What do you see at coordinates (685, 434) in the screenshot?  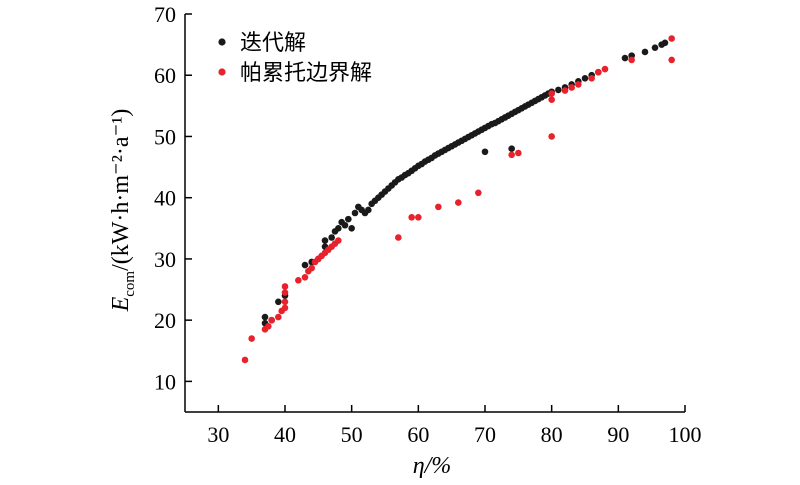 I see `x-tick-label: 100` at bounding box center [685, 434].